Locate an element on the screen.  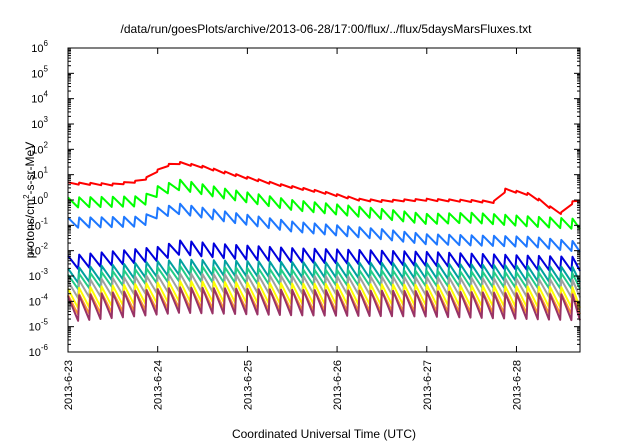
y-tick-exp: 4 is located at coordinates (46, 94).